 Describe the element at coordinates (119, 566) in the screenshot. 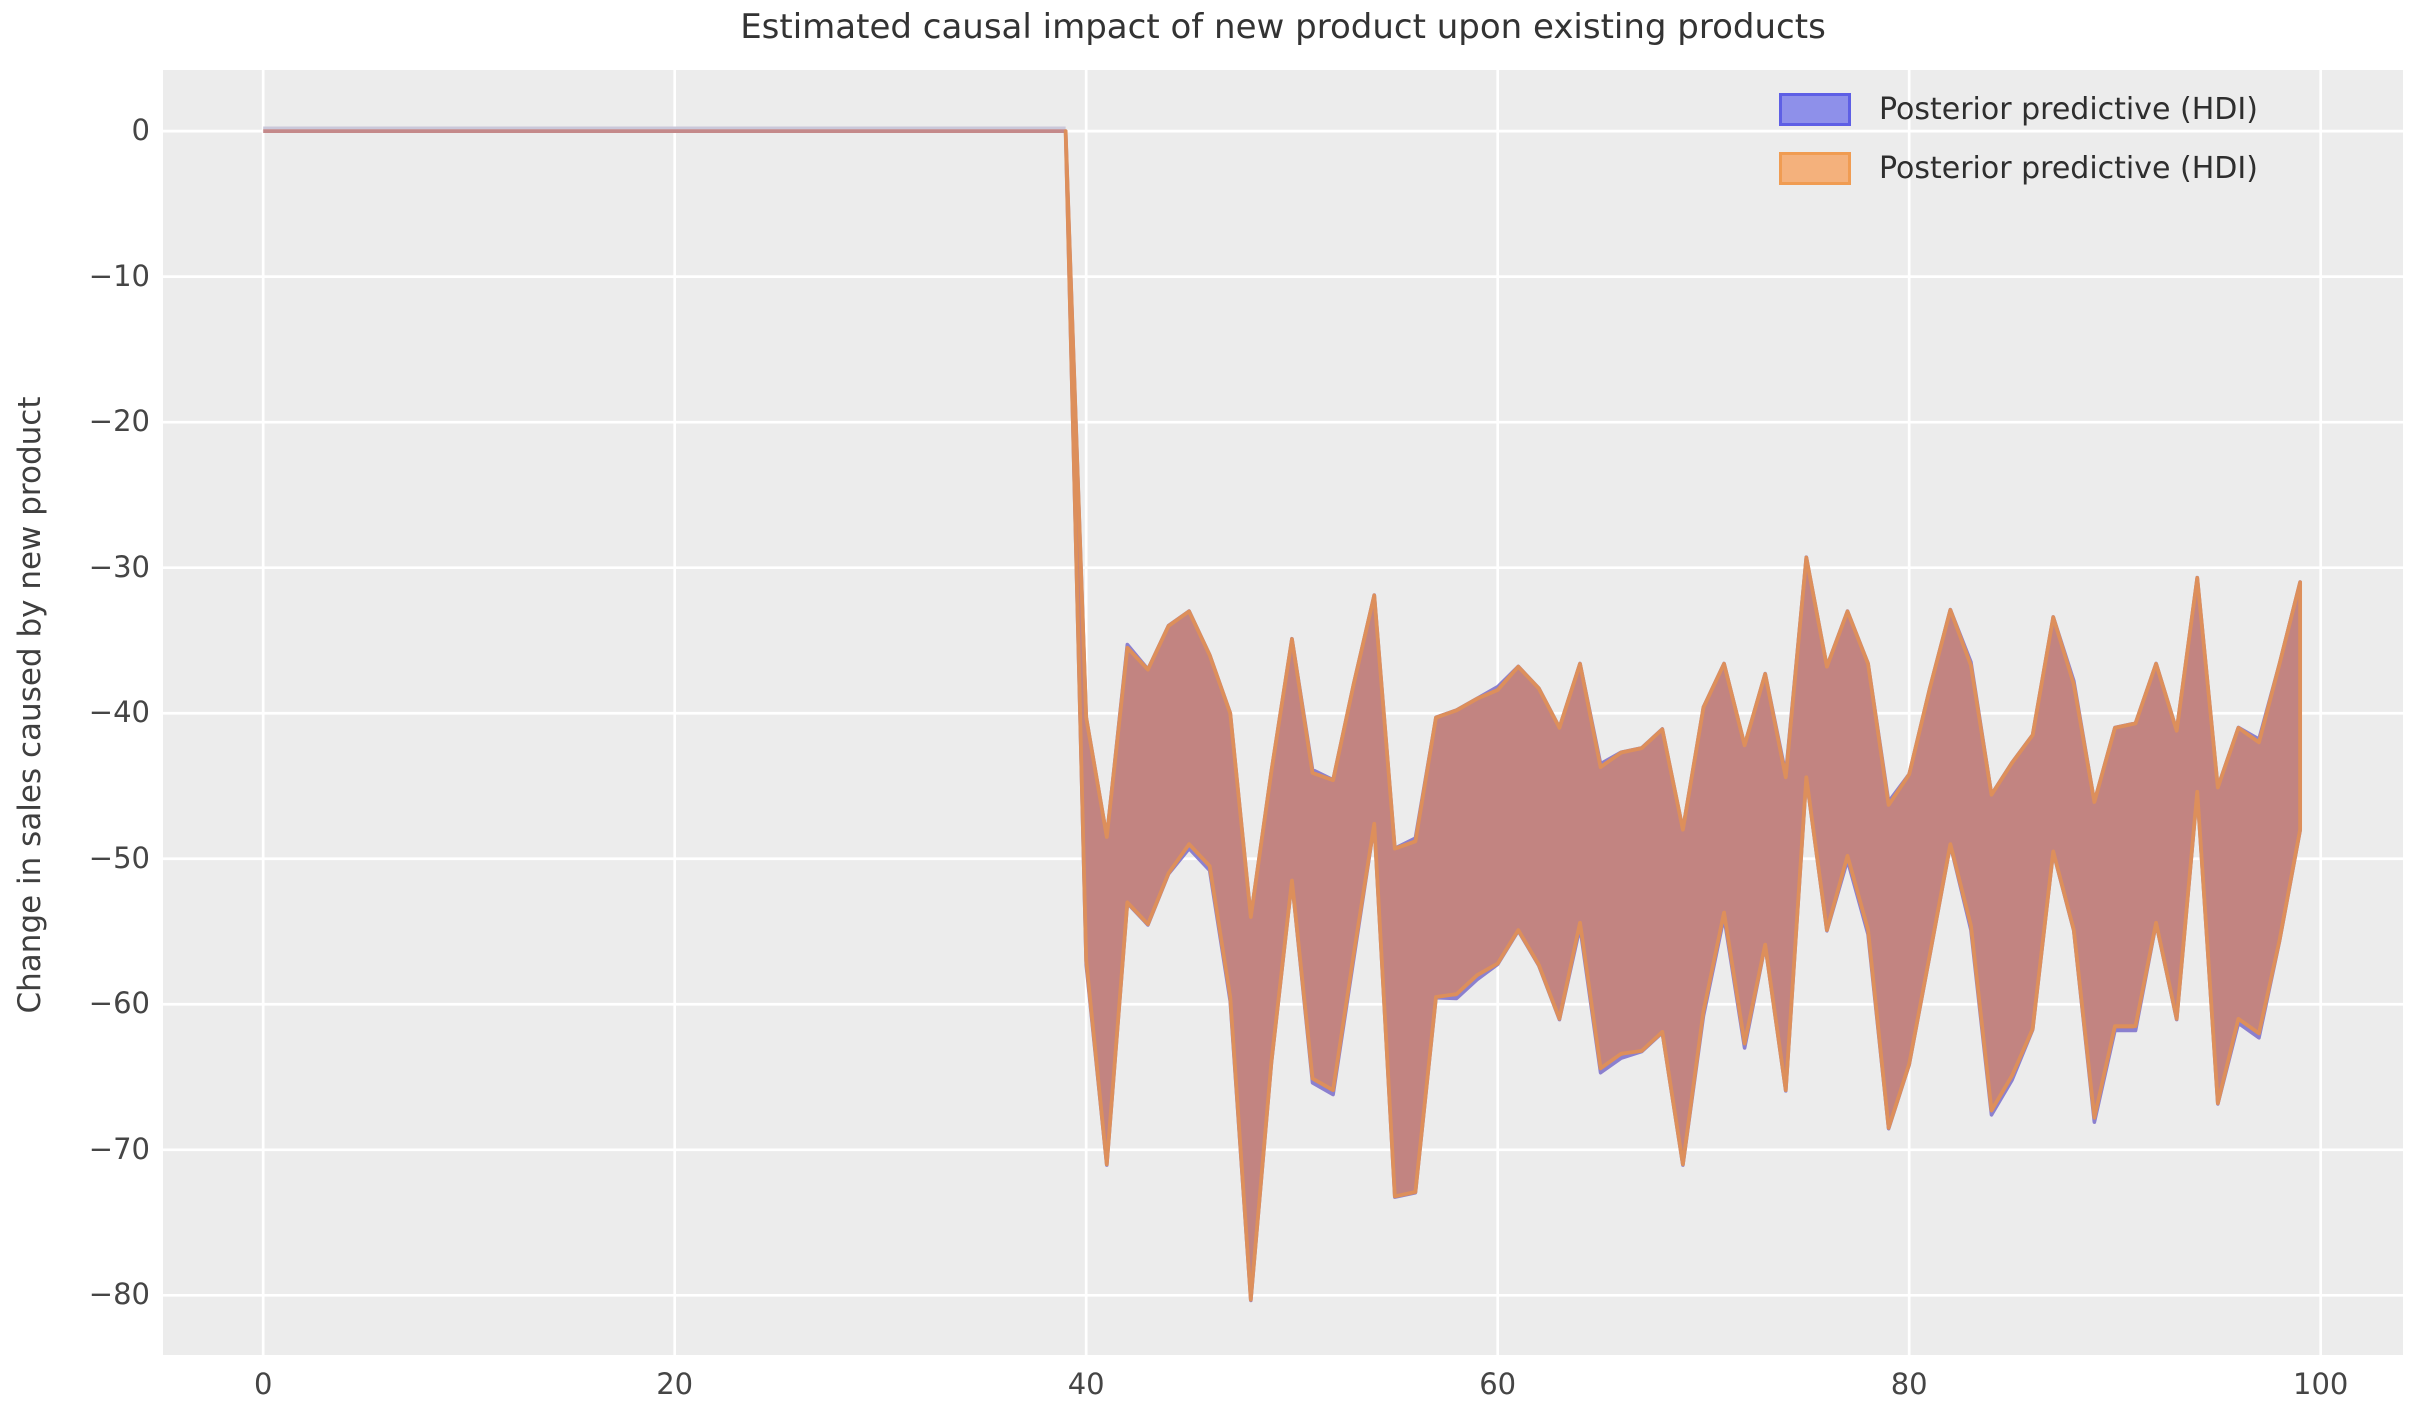

I see `y-tick-label: −30` at that location.